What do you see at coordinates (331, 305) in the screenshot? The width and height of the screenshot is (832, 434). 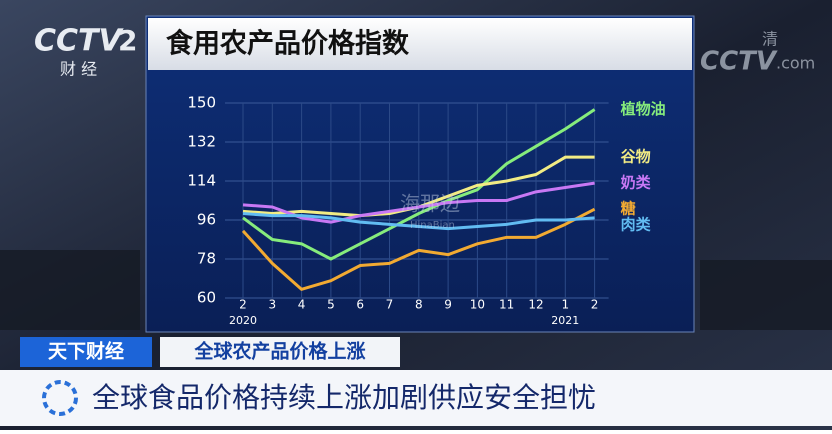 I see `x-tick-label: 5` at bounding box center [331, 305].